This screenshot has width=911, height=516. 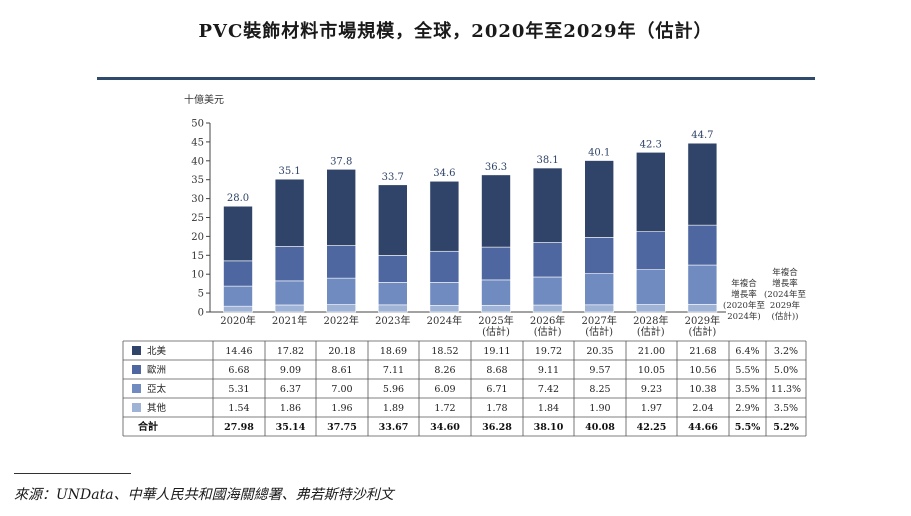 I want to click on table-cagr-cell: 3.5%, so click(x=786, y=408).